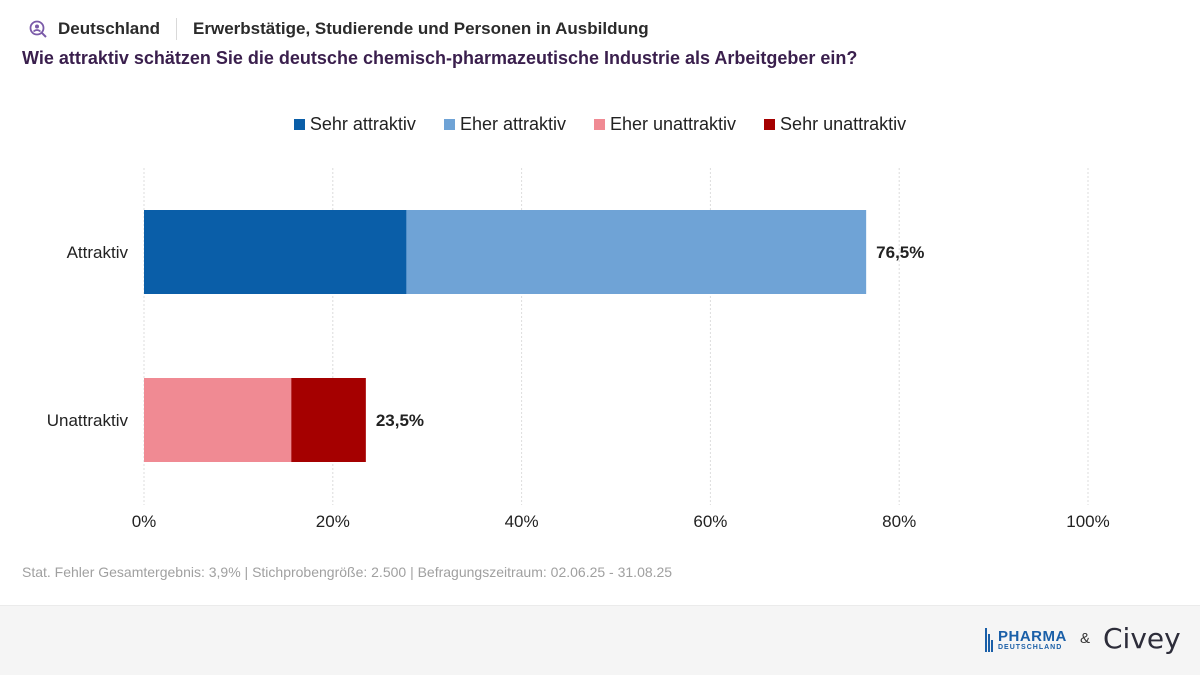 Image resolution: width=1200 pixels, height=675 pixels. What do you see at coordinates (362, 124) in the screenshot?
I see `legend-label: Sehr attraktiv` at bounding box center [362, 124].